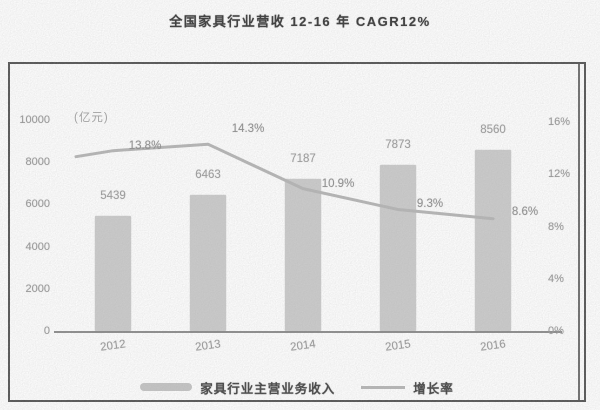 This screenshot has width=600, height=410. What do you see at coordinates (430, 203) in the screenshot?
I see `growth-rate-value-label: 9.3%` at bounding box center [430, 203].